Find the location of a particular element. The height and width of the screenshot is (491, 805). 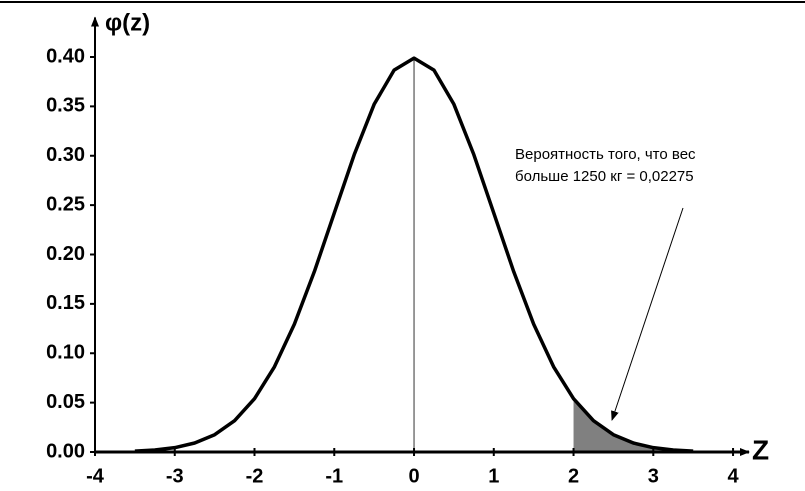

x-tick-label: 1 is located at coordinates (493, 476).